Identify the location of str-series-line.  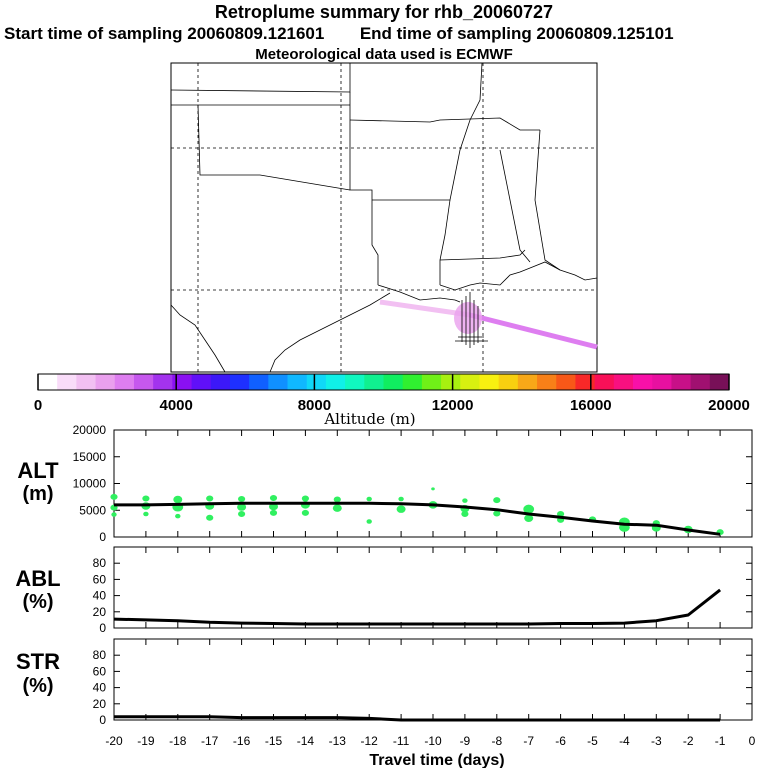
(417, 718).